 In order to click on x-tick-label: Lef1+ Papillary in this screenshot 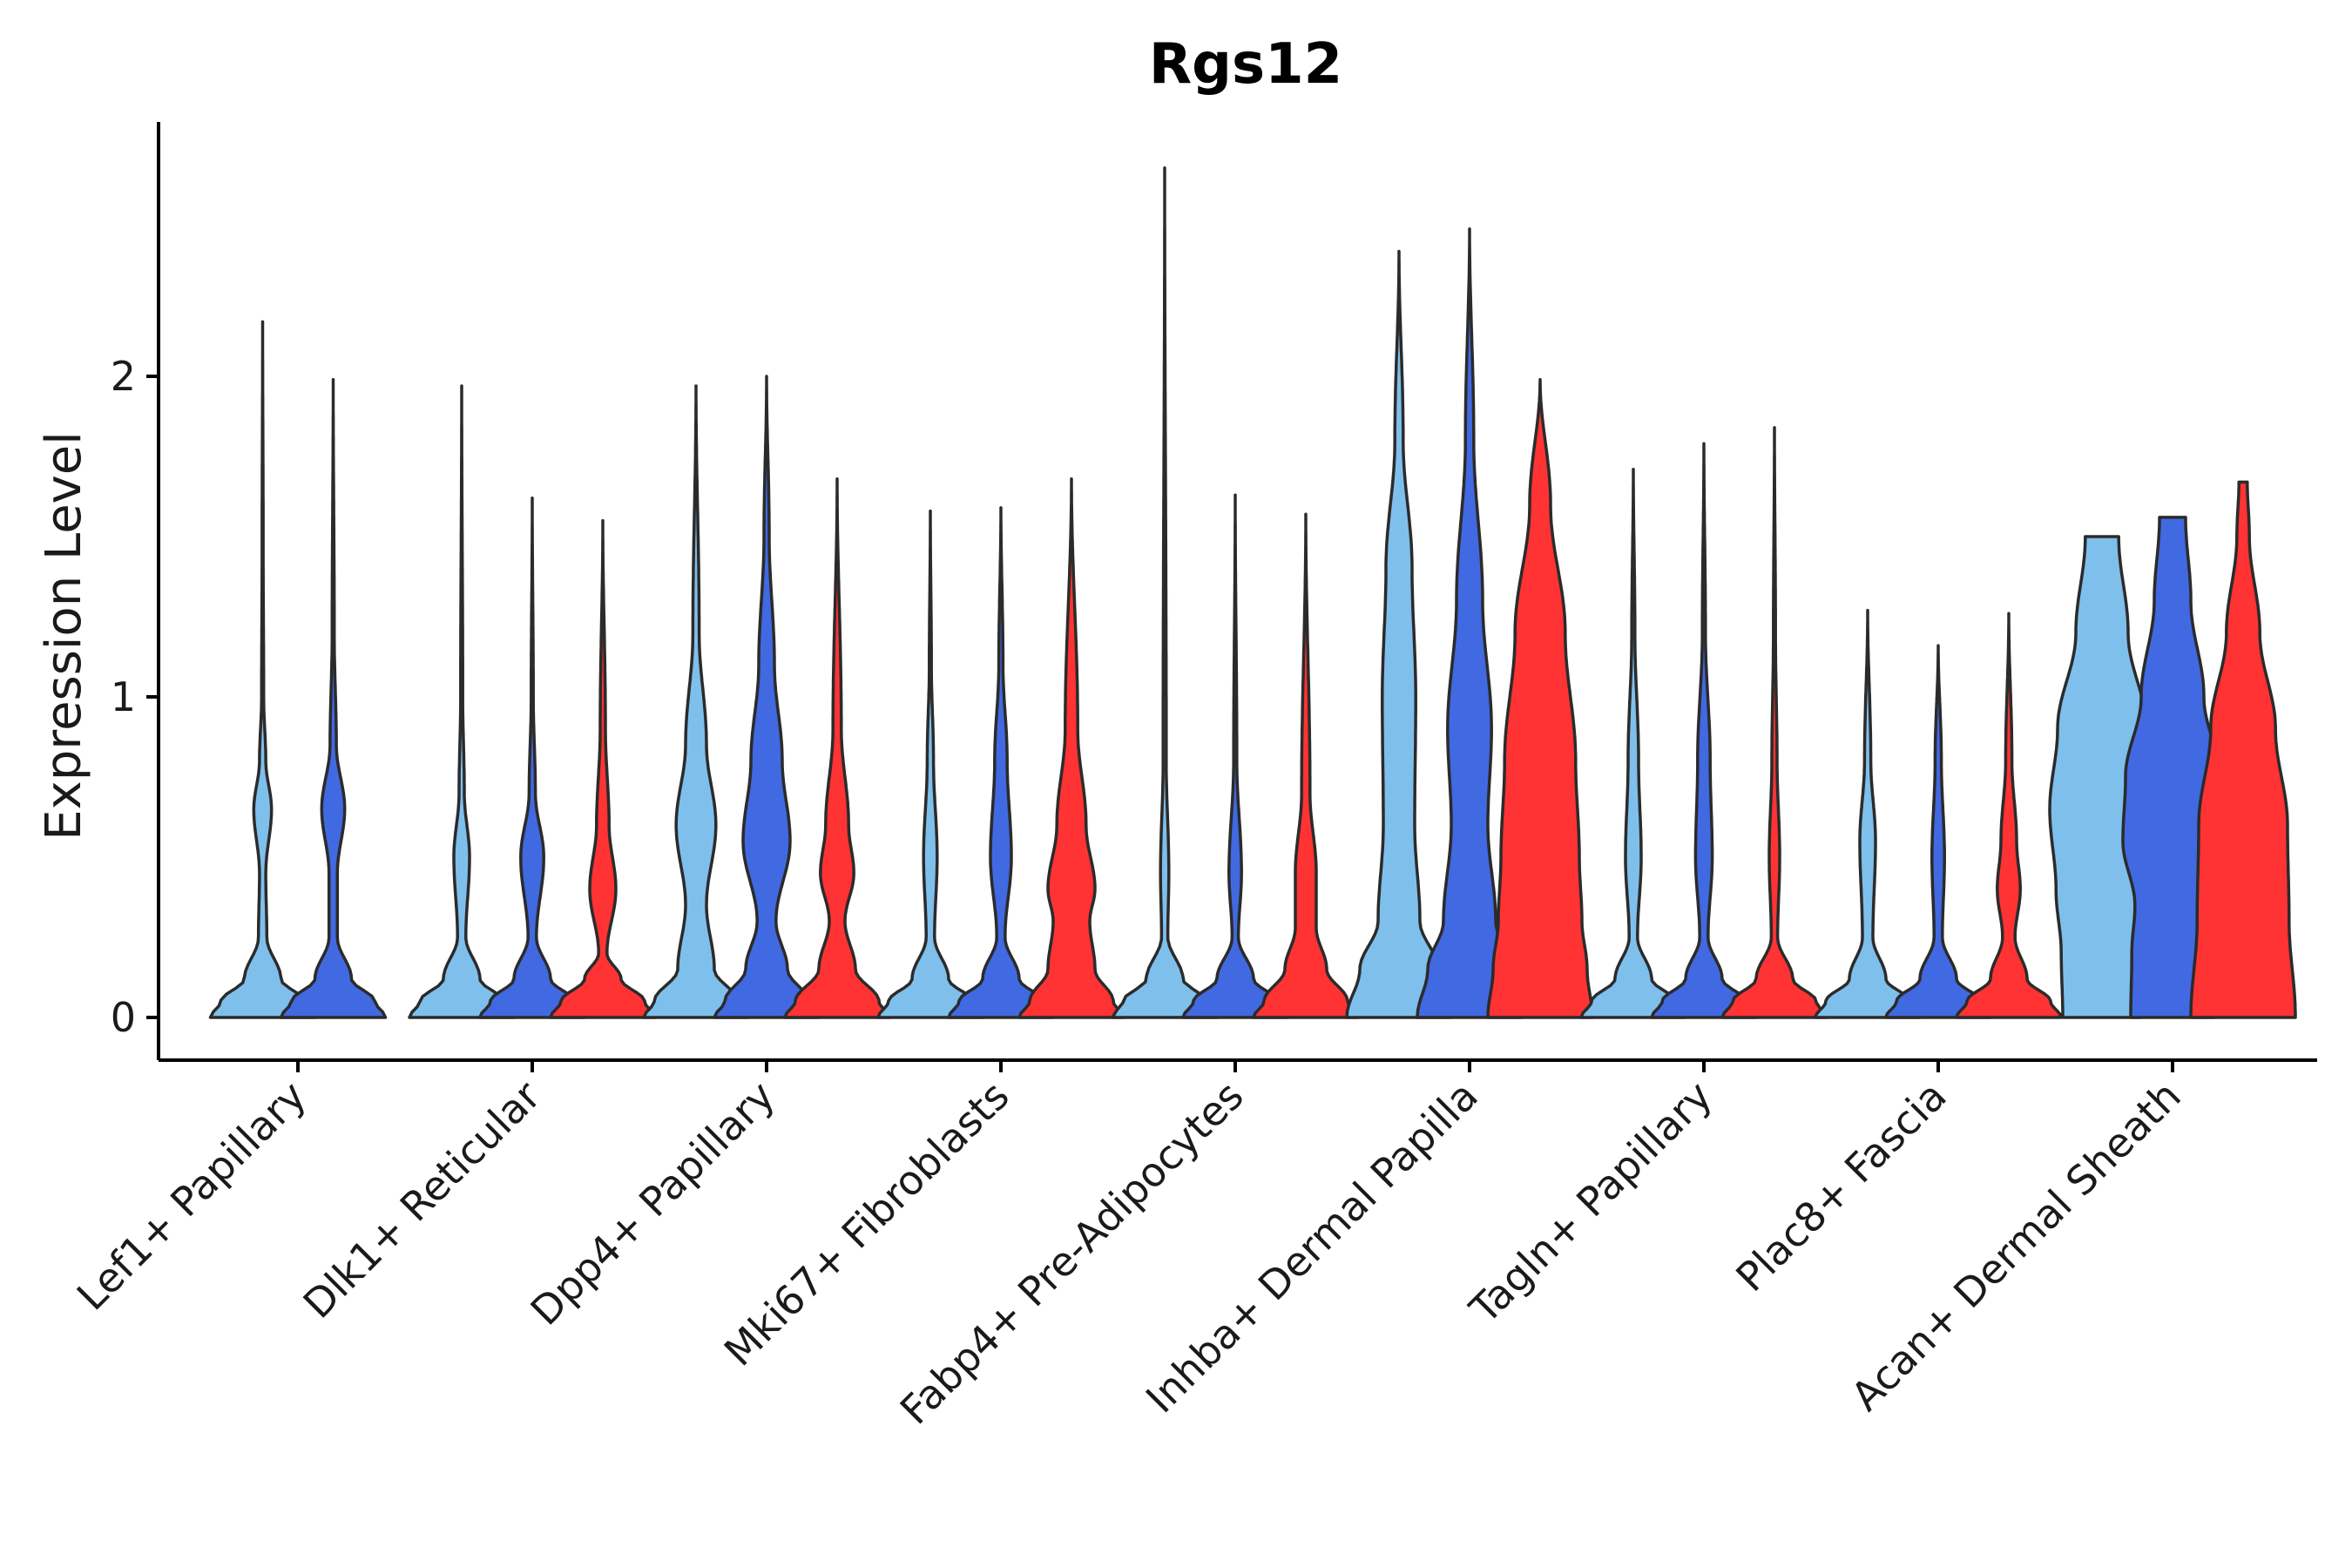, I will do `click(191, 1196)`.